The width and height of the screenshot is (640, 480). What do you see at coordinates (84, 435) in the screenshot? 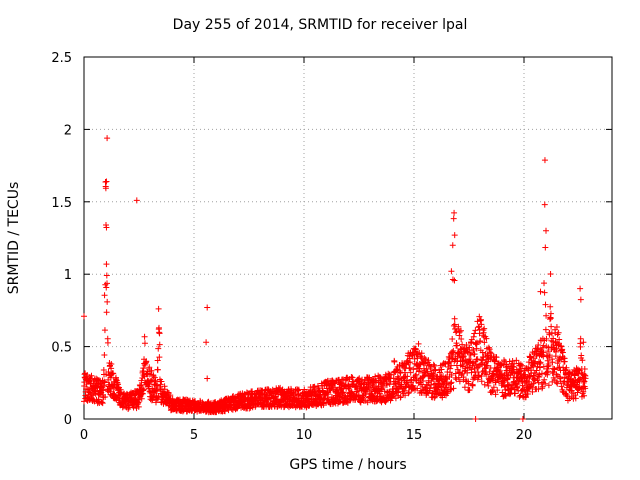
I see `x-tick-label: 0` at bounding box center [84, 435].